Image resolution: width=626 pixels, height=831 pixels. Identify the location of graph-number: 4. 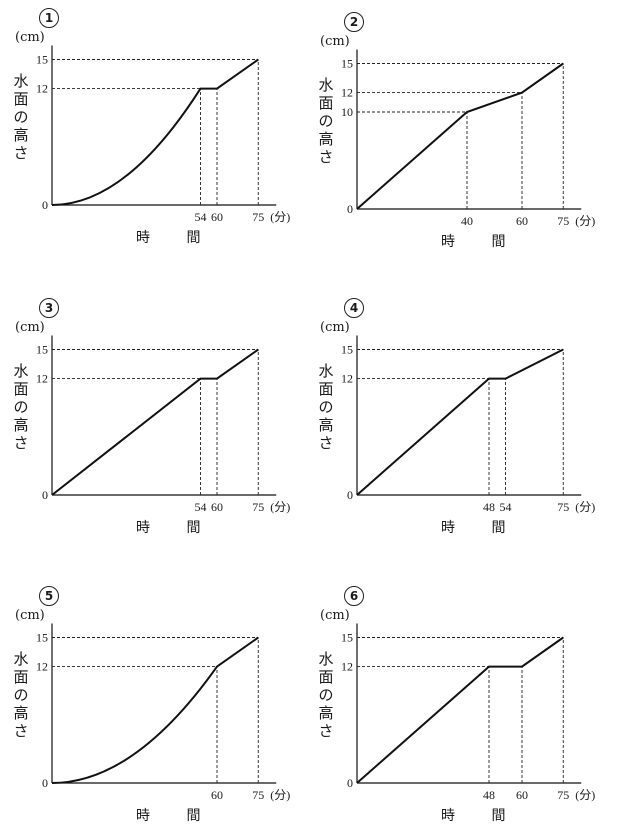
(354, 308).